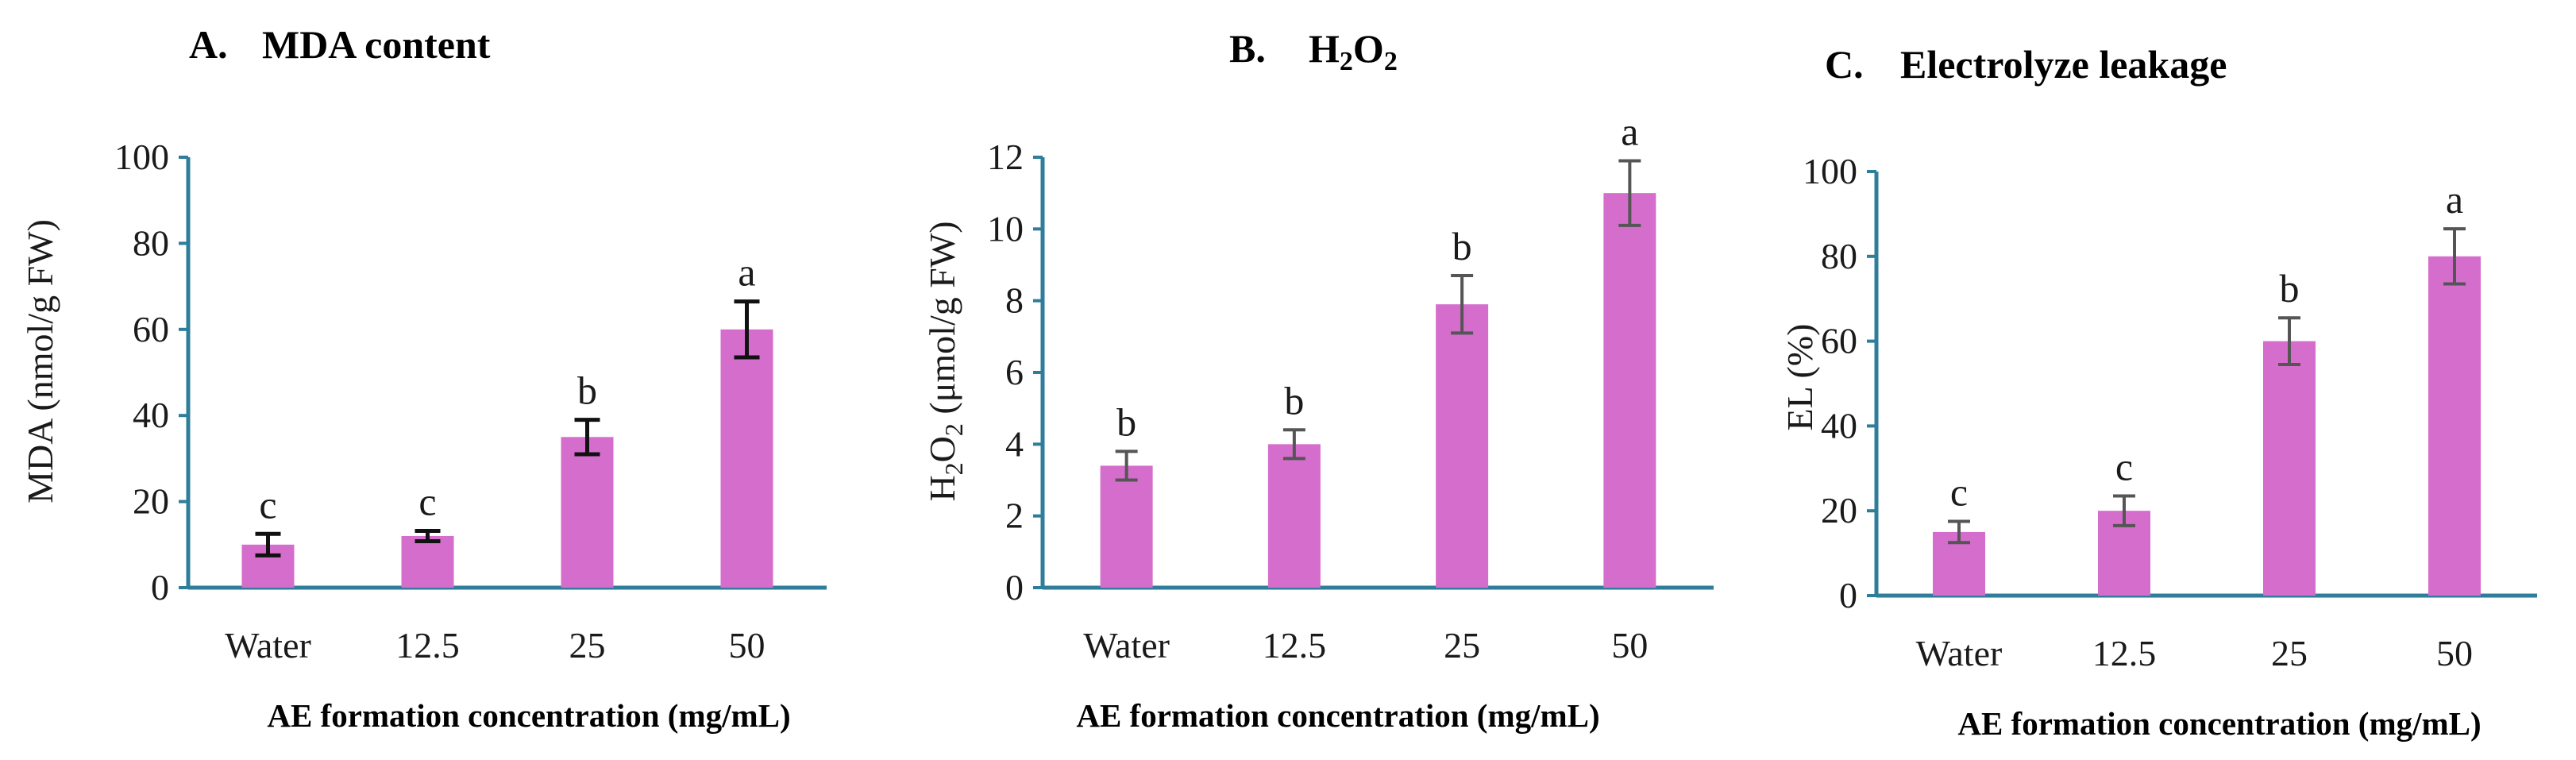 The width and height of the screenshot is (2576, 760). Describe the element at coordinates (1015, 443) in the screenshot. I see `panel-b-y-tick-label: 4` at that location.